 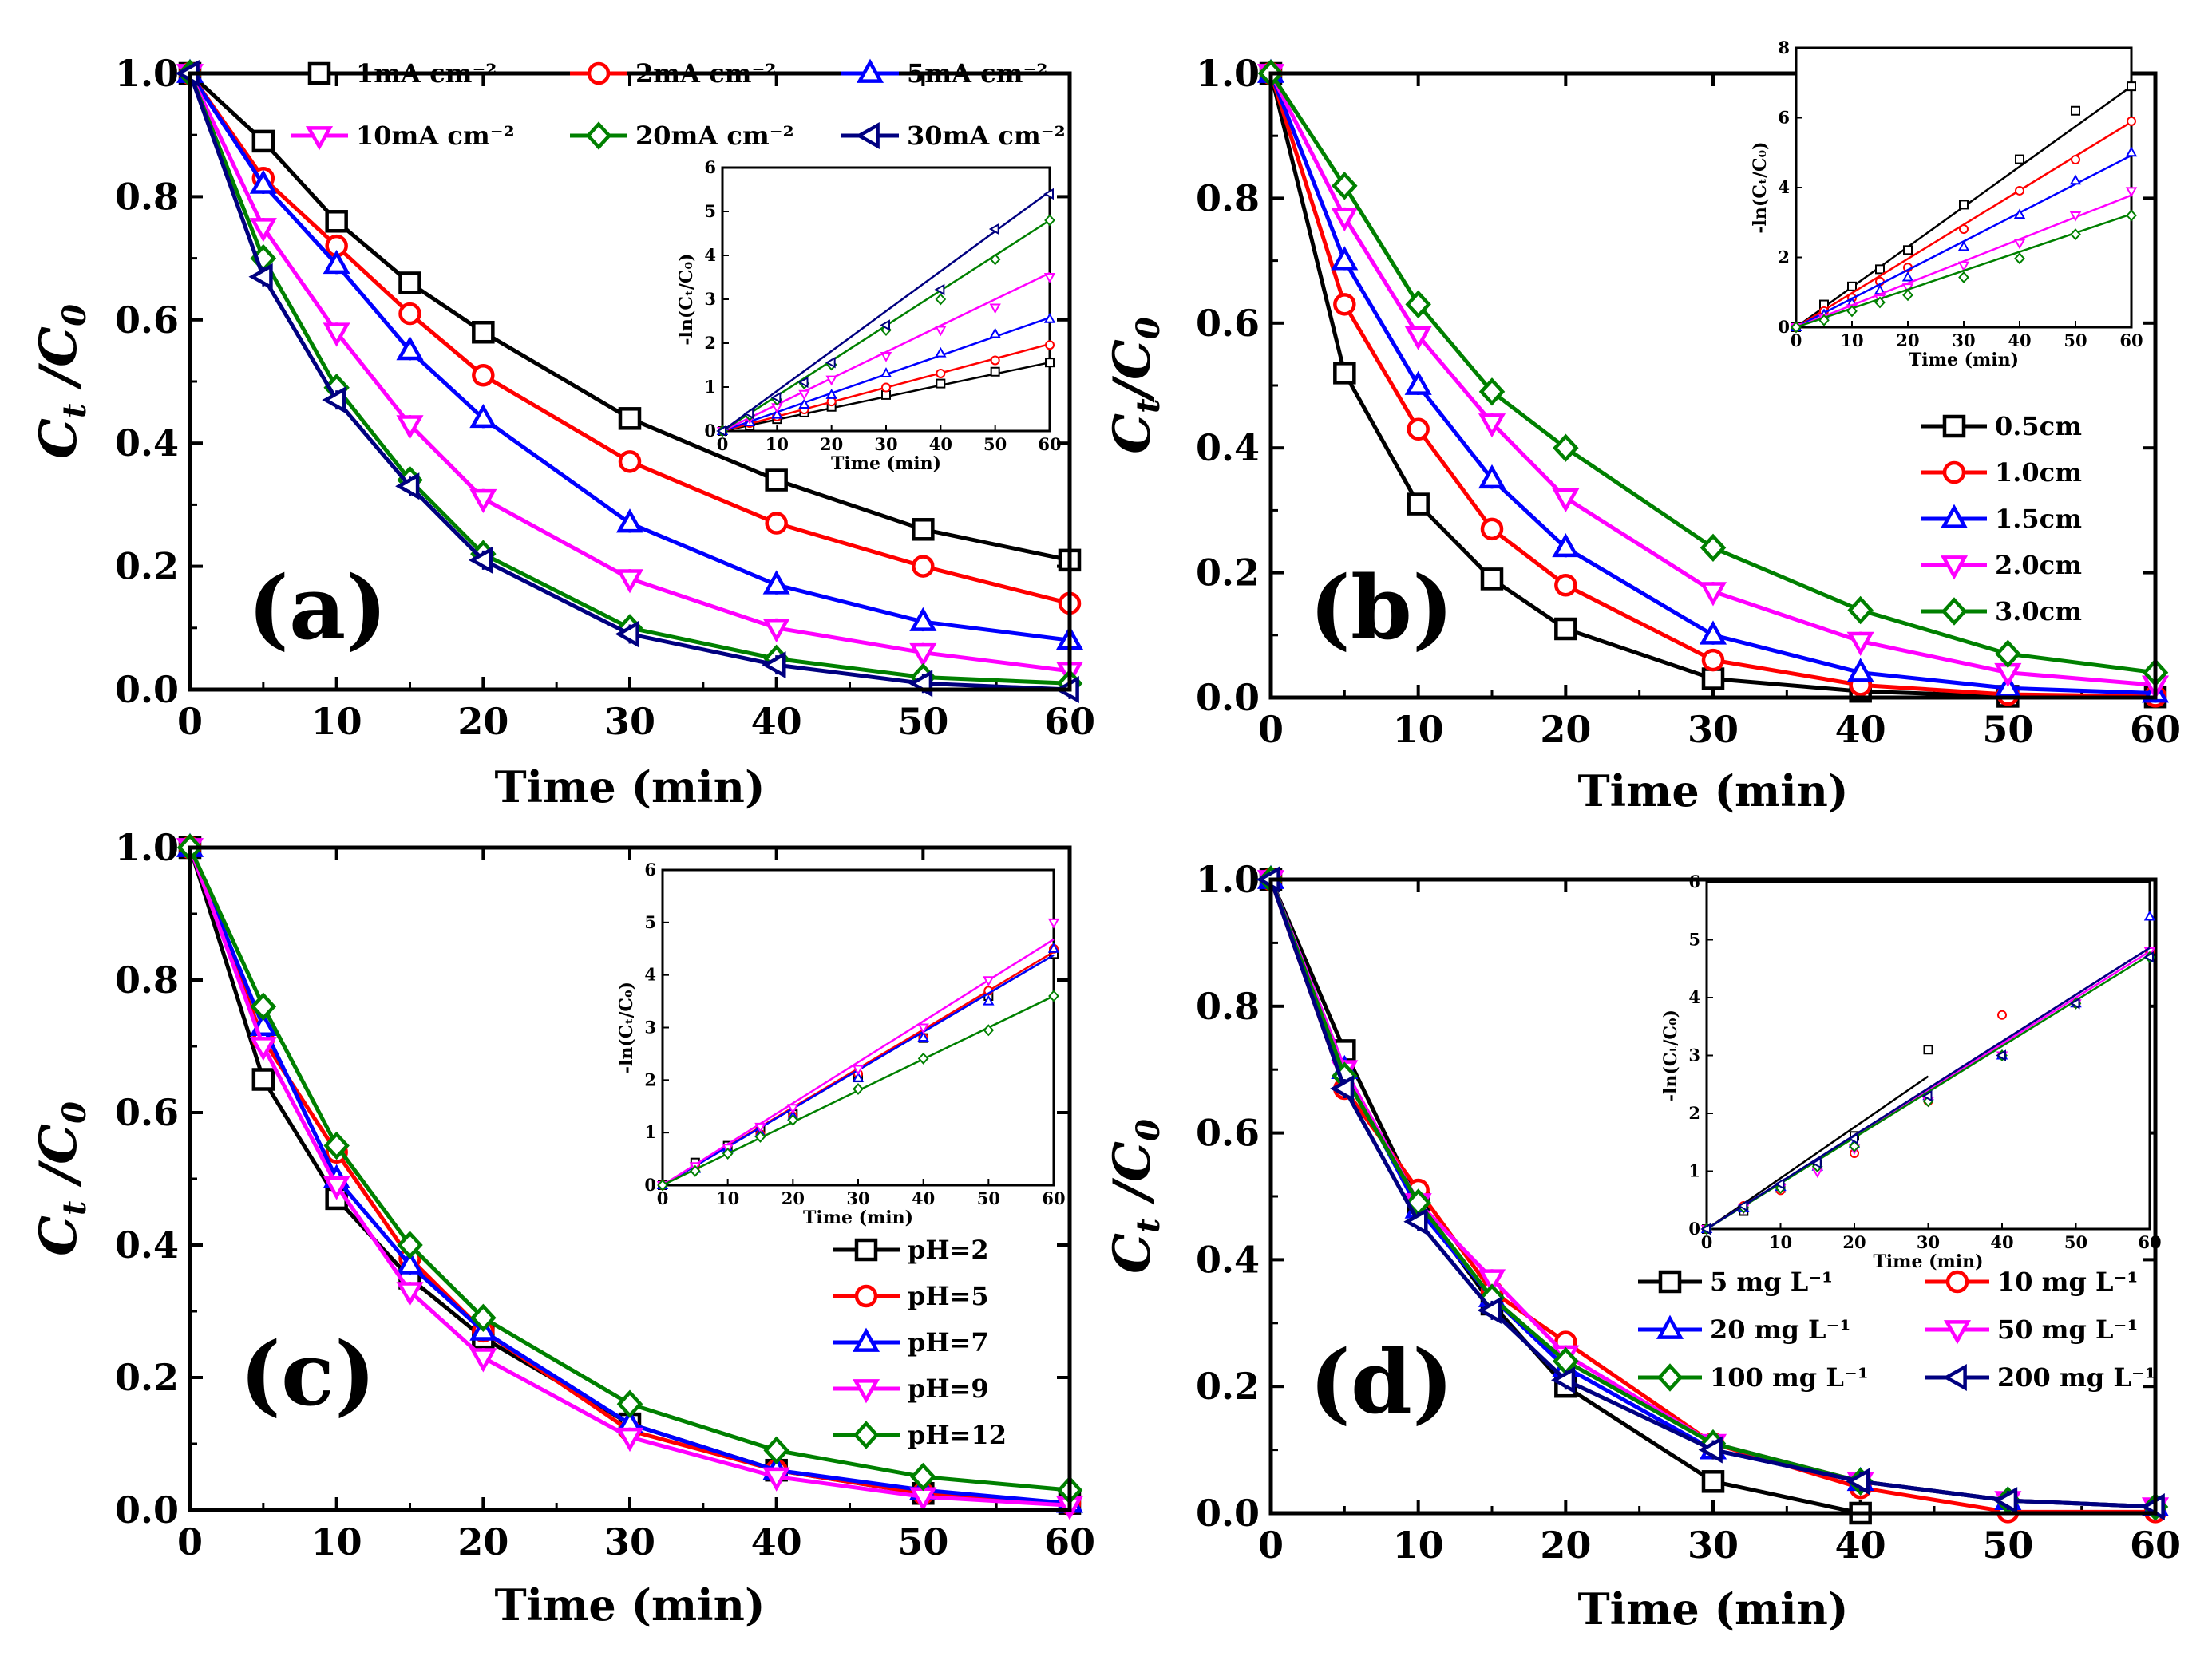 What do you see at coordinates (629, 1541) in the screenshot?
I see `x-tick-label: 30` at bounding box center [629, 1541].